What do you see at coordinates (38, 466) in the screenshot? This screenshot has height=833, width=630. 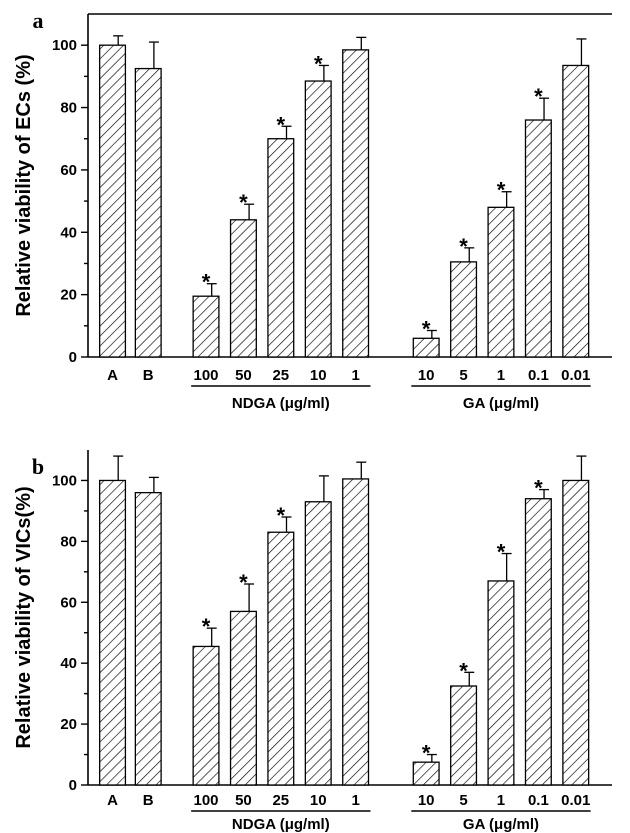 I see `panel-label: b` at bounding box center [38, 466].